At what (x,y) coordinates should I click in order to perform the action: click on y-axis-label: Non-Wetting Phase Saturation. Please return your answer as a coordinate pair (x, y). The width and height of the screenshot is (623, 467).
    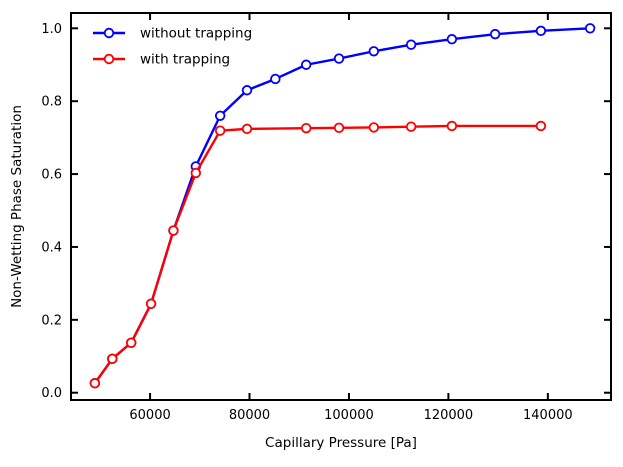
    Looking at the image, I should click on (17, 206).